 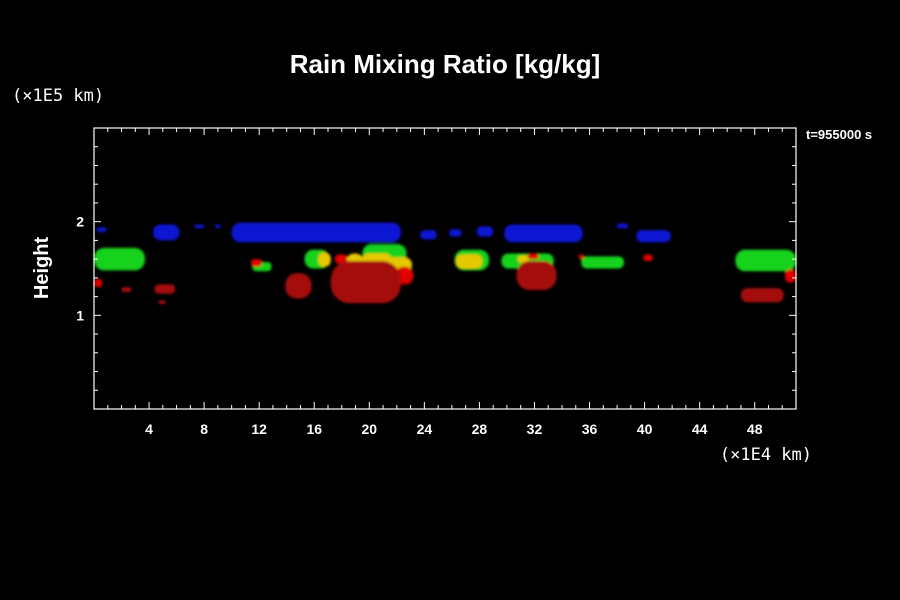 I want to click on x-tick-label: 40, so click(x=645, y=429).